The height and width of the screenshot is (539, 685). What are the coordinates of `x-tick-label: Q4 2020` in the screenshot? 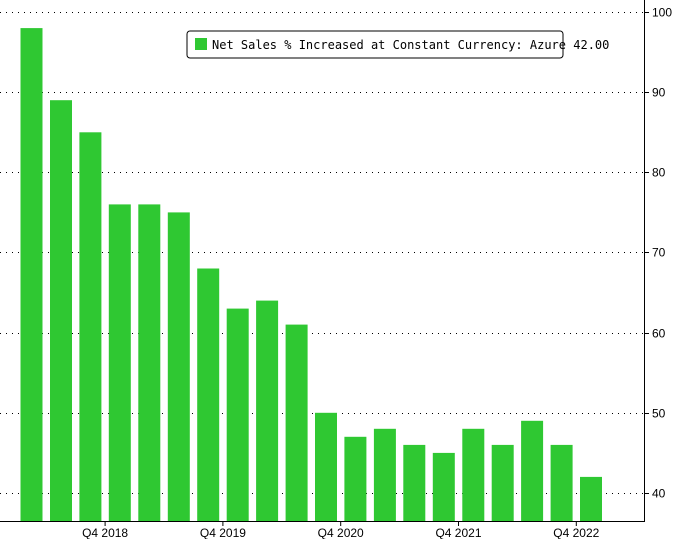 It's located at (341, 532).